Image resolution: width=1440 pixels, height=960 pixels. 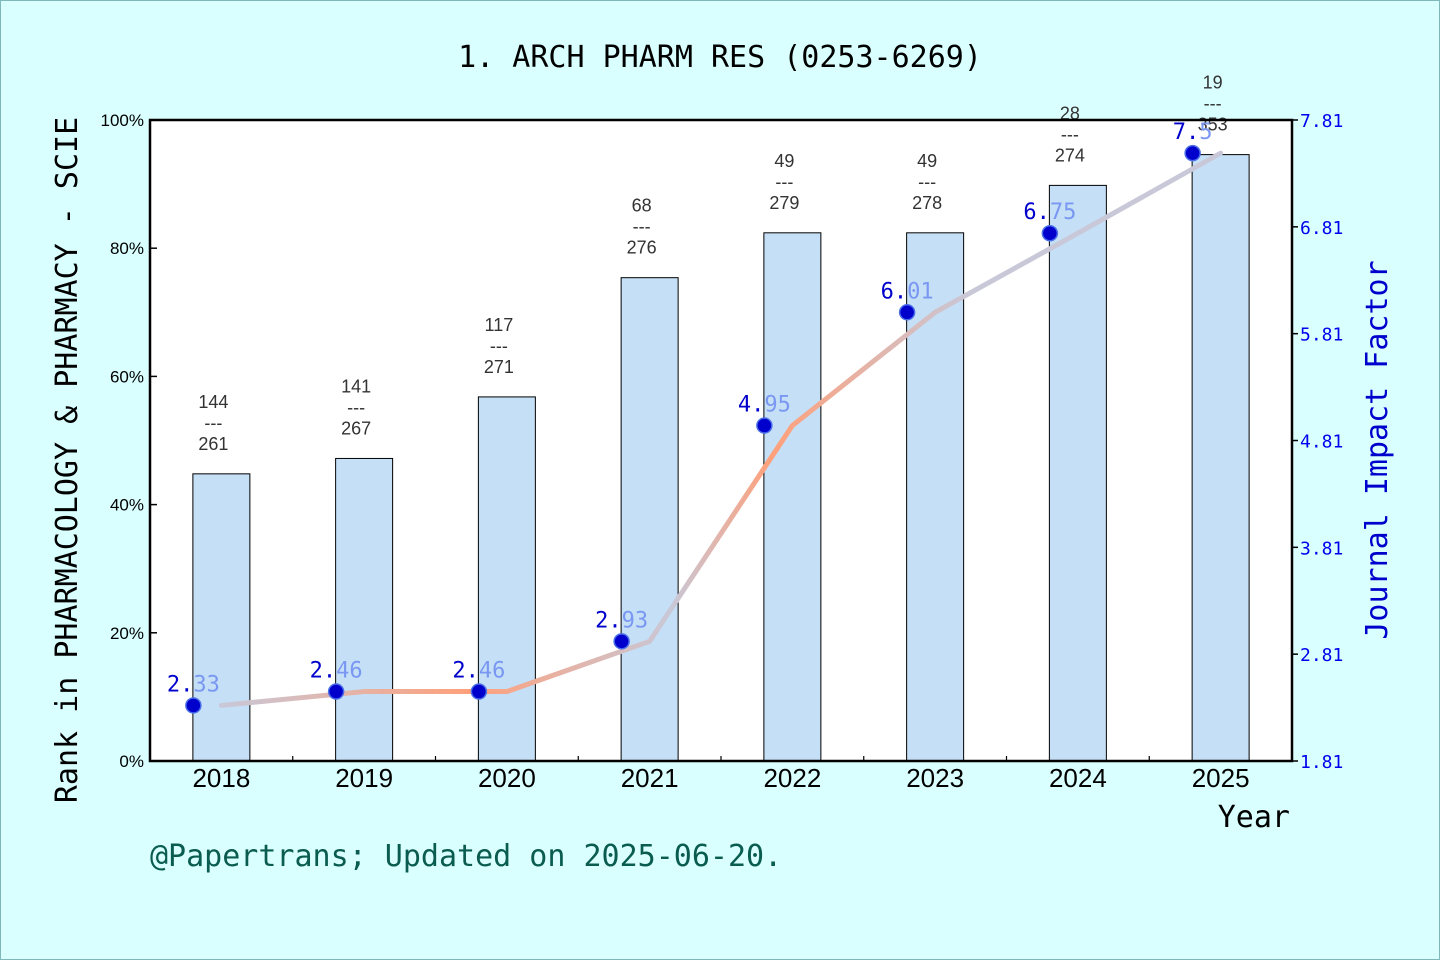 I want to click on x-tick-label: 2025, so click(x=1221, y=778).